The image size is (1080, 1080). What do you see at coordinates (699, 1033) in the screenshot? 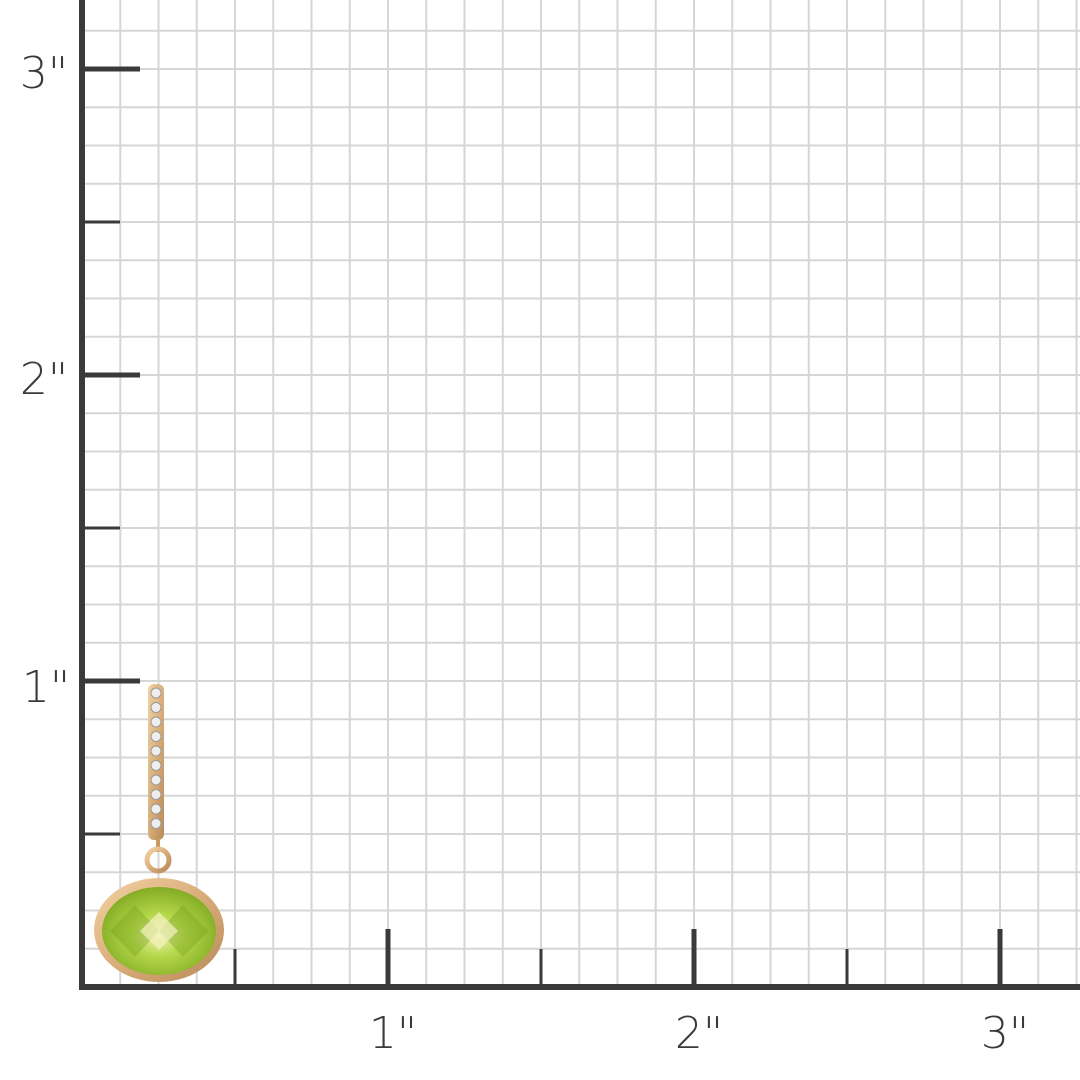
I see `x-label-2: 2"` at bounding box center [699, 1033].